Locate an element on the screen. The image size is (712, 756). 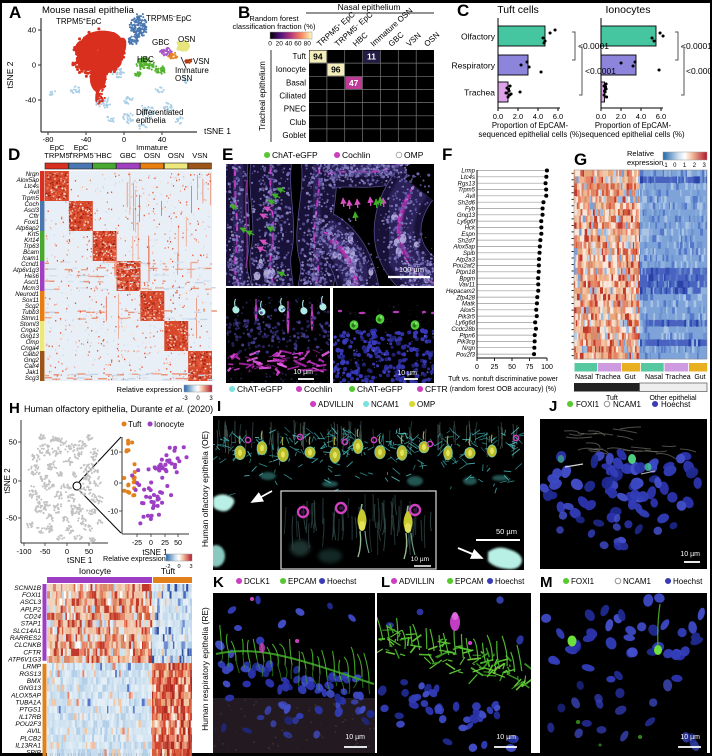
svg-text: CFTR is located at coordinates (436, 389).